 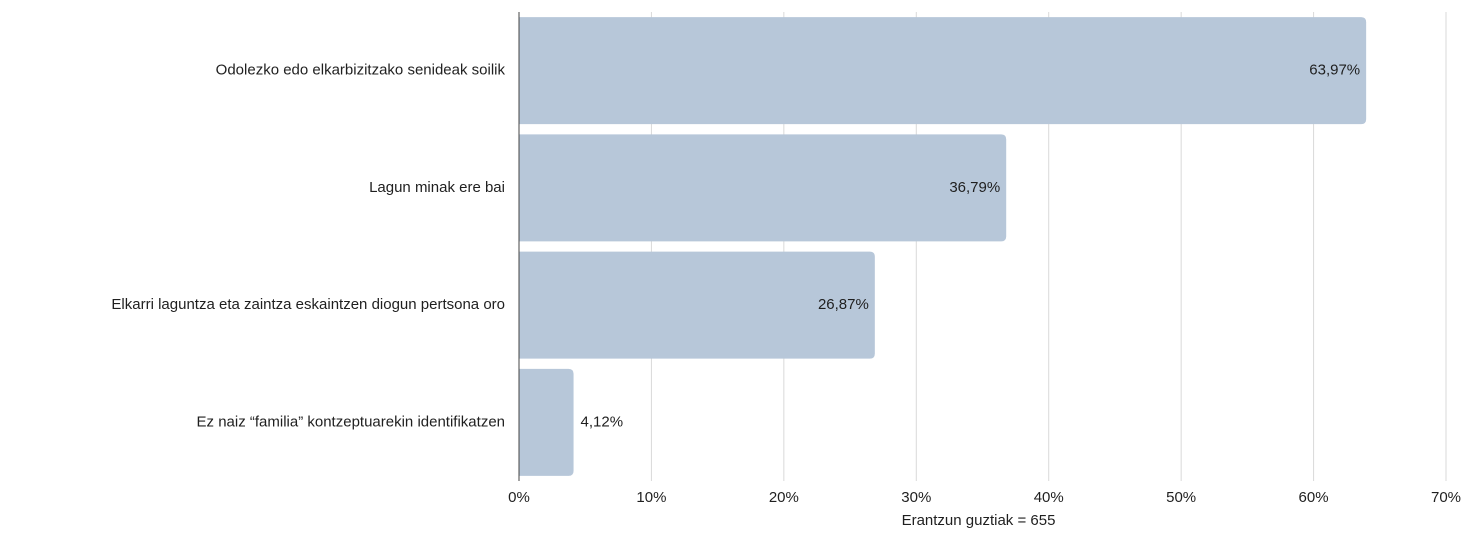 I want to click on x-tick-label: 10%, so click(x=651, y=497).